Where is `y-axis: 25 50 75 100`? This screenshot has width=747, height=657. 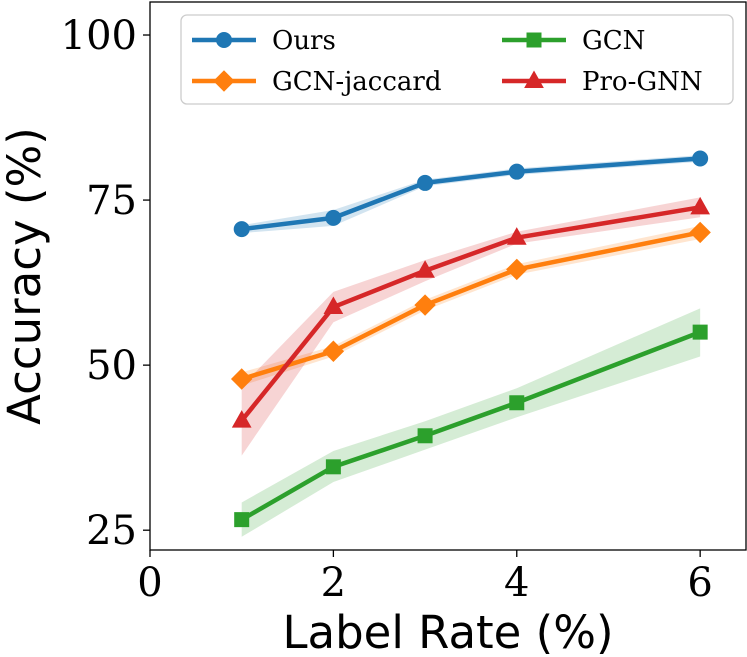
y-axis: 25 50 75 100 is located at coordinates (105, 283).